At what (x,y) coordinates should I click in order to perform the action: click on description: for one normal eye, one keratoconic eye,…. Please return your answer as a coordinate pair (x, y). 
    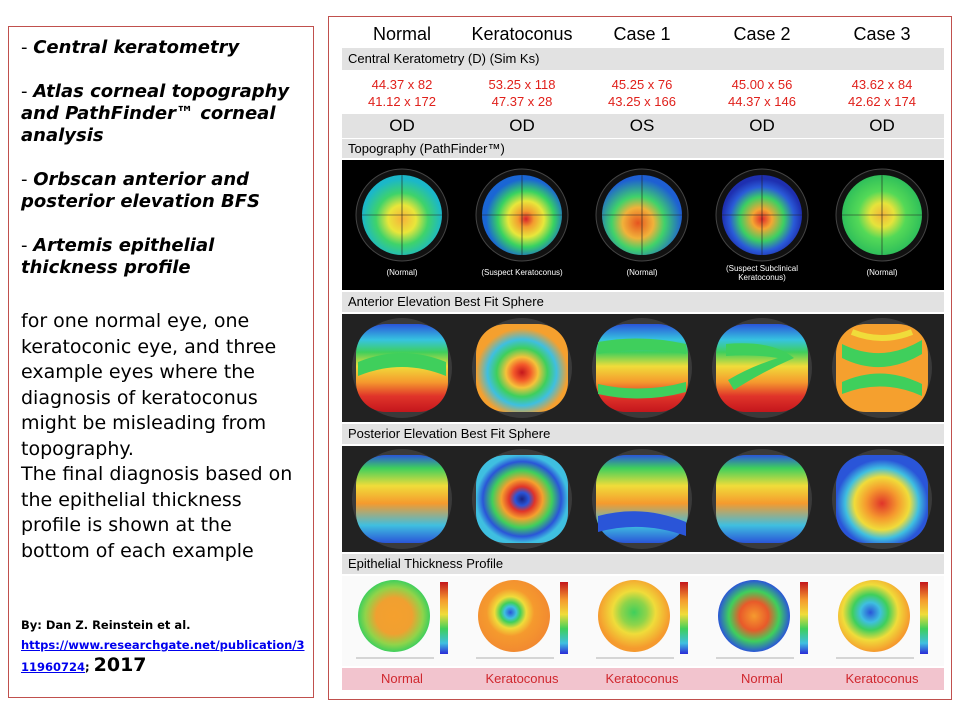
    Looking at the image, I should click on (161, 436).